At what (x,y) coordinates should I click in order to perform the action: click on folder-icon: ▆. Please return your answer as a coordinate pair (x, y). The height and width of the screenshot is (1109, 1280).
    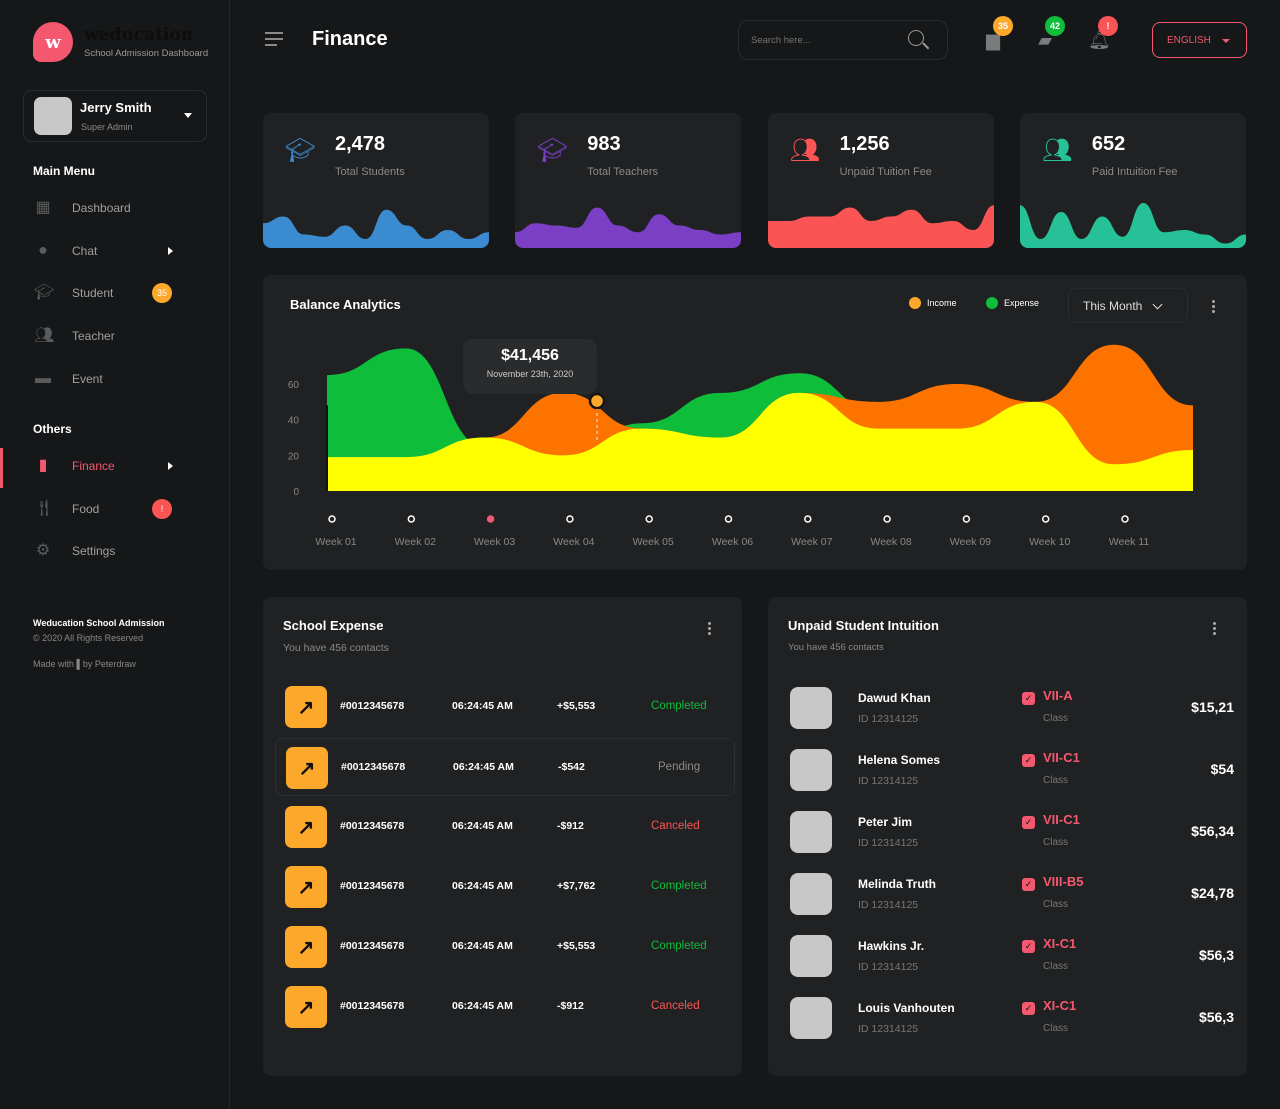
    Looking at the image, I should click on (993, 40).